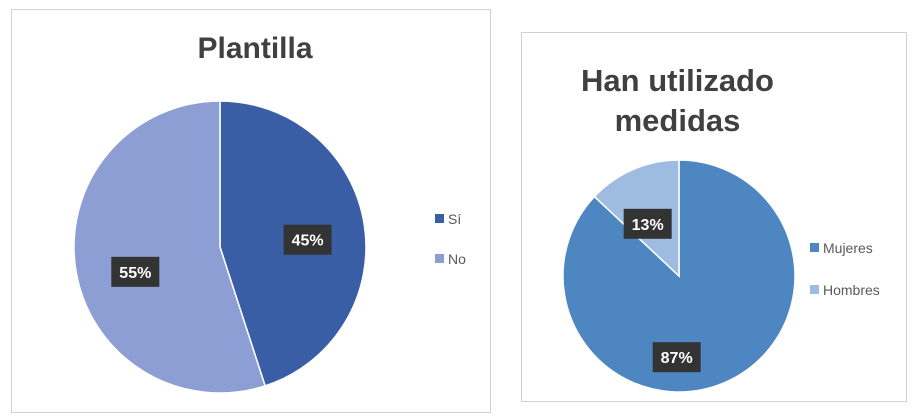 Image resolution: width=912 pixels, height=417 pixels. Describe the element at coordinates (454, 219) in the screenshot. I see `legend-label: Sí` at that location.